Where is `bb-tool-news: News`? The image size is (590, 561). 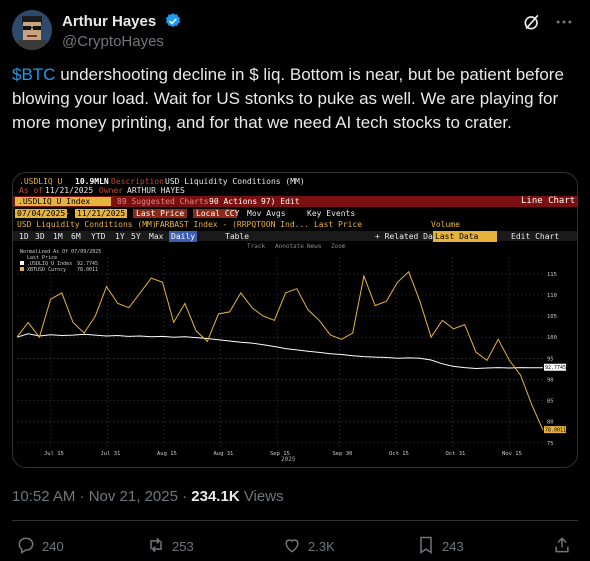
bb-tool-news: News is located at coordinates (314, 246).